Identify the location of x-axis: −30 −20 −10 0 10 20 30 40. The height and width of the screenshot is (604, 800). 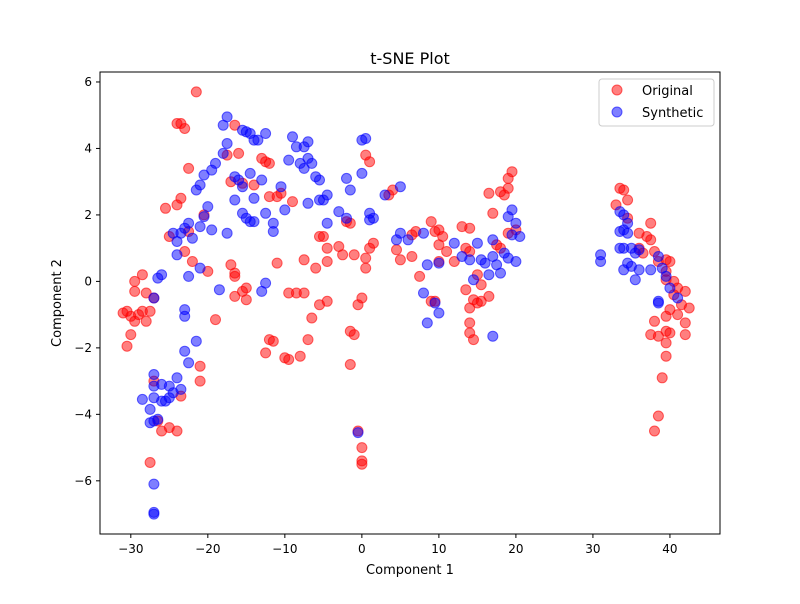
(398, 545).